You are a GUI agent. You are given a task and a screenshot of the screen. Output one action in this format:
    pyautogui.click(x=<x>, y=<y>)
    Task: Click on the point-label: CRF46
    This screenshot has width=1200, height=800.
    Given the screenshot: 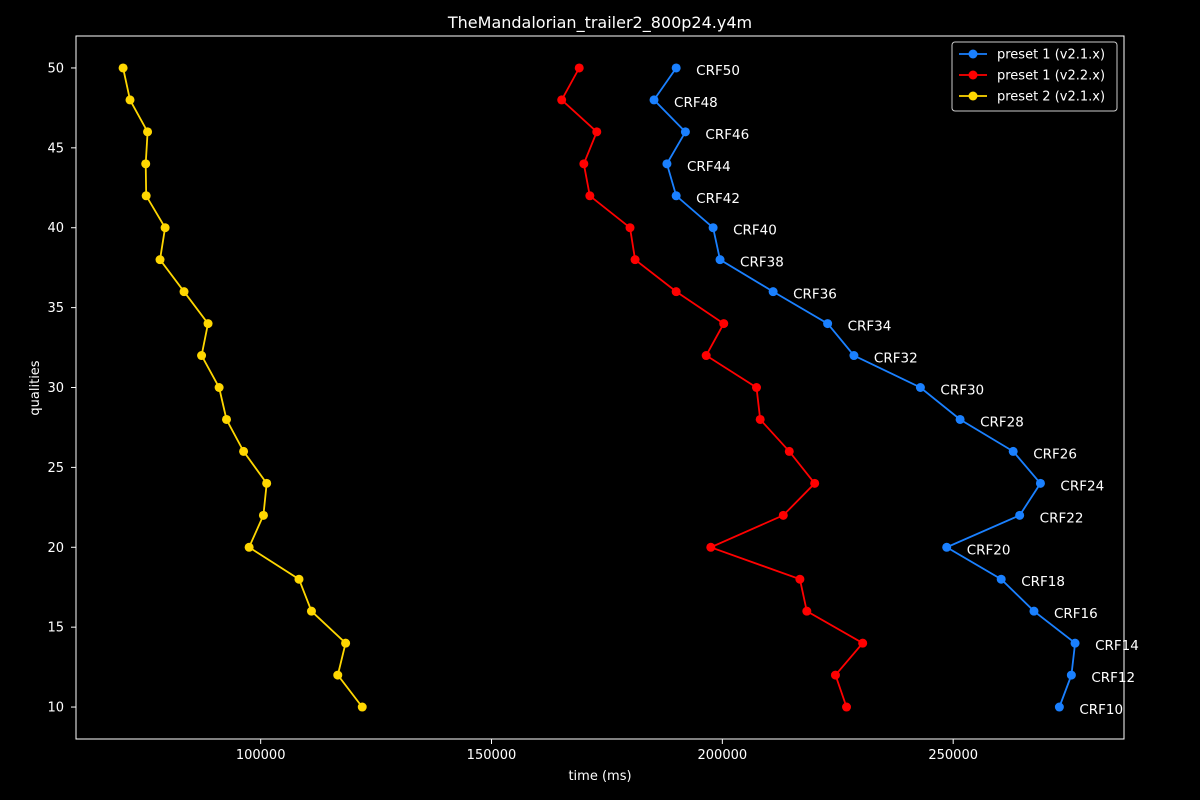 What is the action you would take?
    pyautogui.click(x=727, y=135)
    